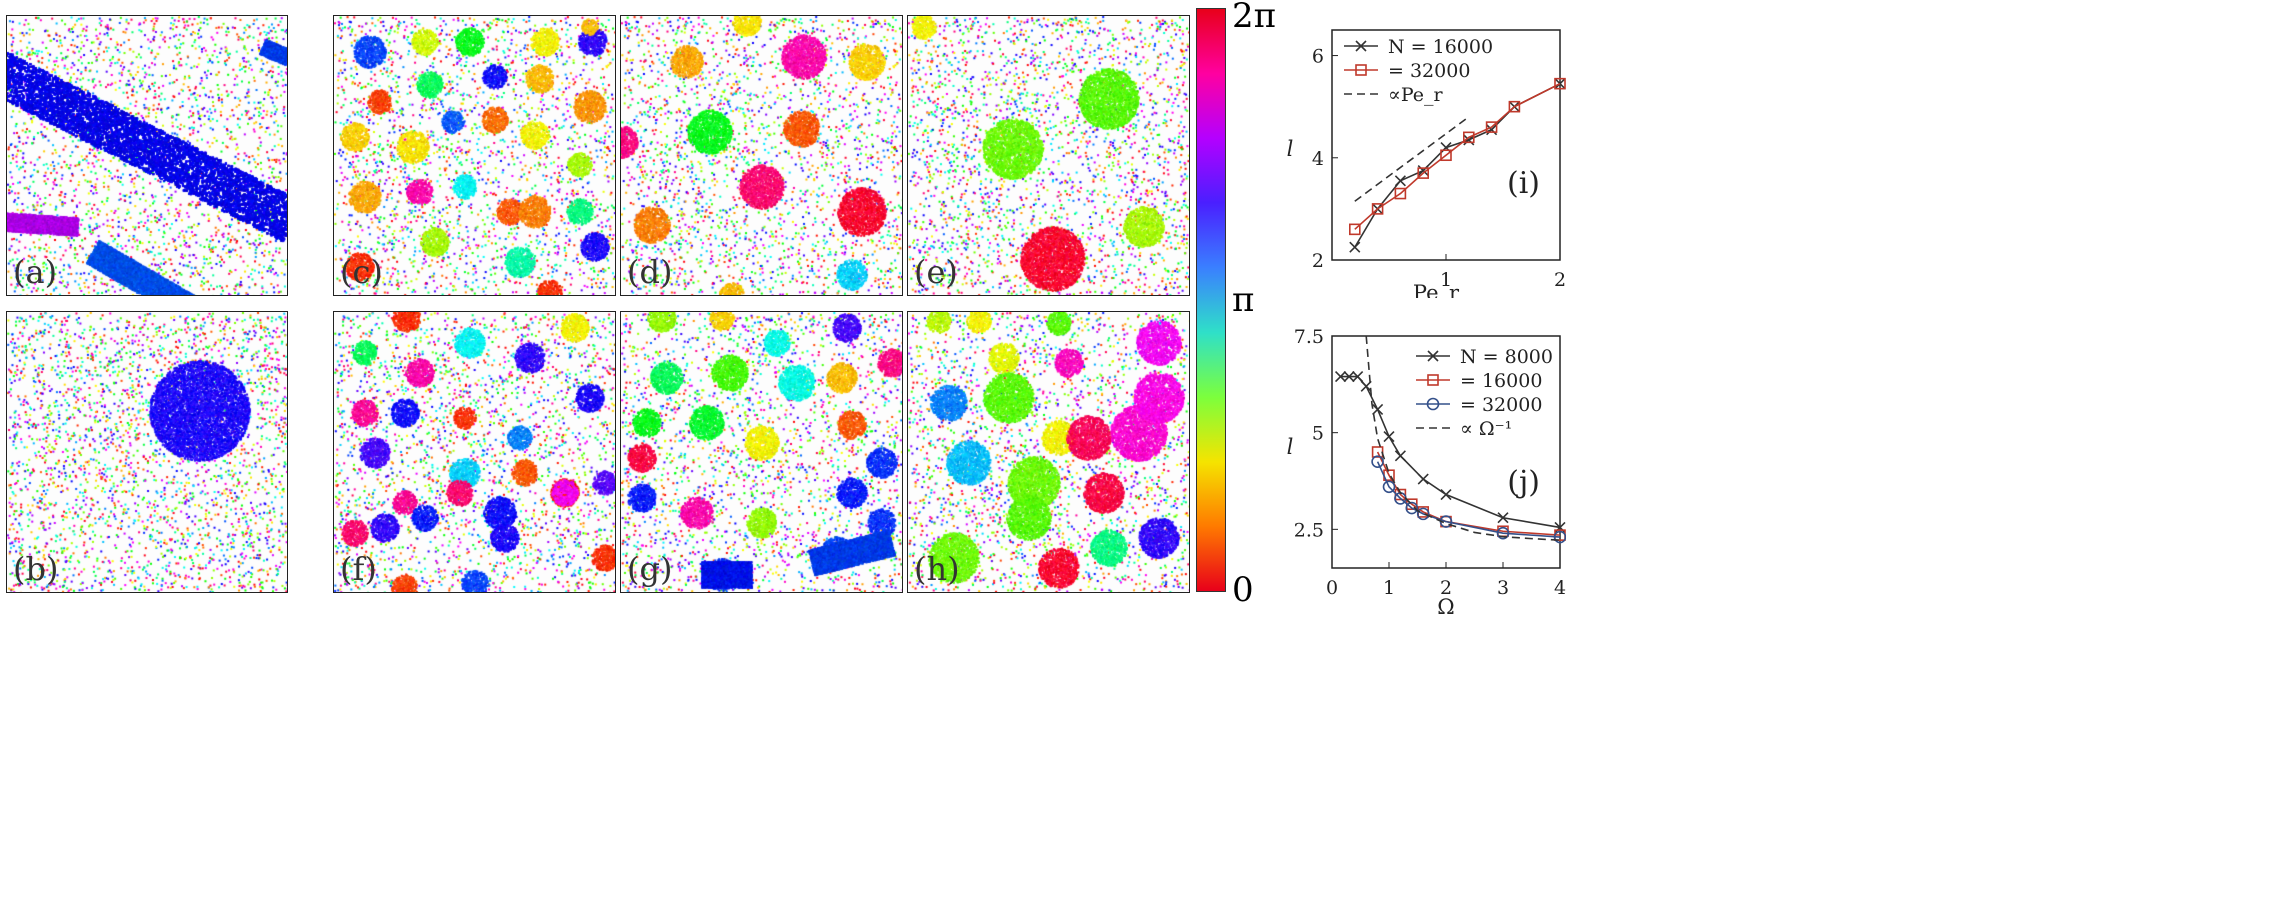 The image size is (2278, 909). I want to click on x-axis-label: Pe_r, so click(1436, 289).